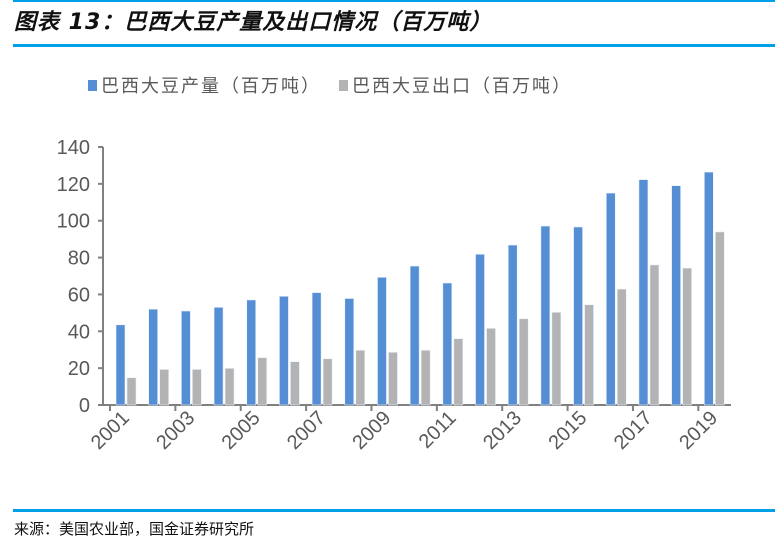 The height and width of the screenshot is (556, 778). Describe the element at coordinates (330, 85) in the screenshot. I see `legend: 巴西大豆产量（百万吨） 巴西大豆出口（百万吨）` at that location.